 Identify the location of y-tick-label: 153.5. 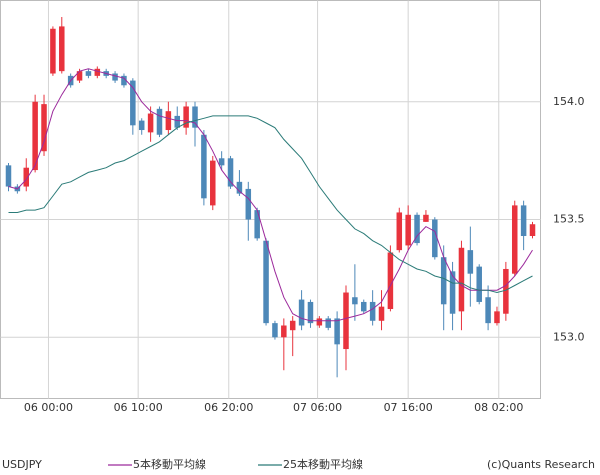
(569, 219).